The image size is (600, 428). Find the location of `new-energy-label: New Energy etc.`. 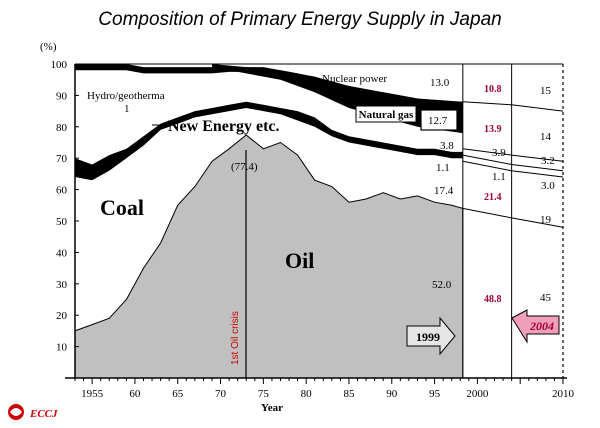

new-energy-label: New Energy etc. is located at coordinates (224, 126).